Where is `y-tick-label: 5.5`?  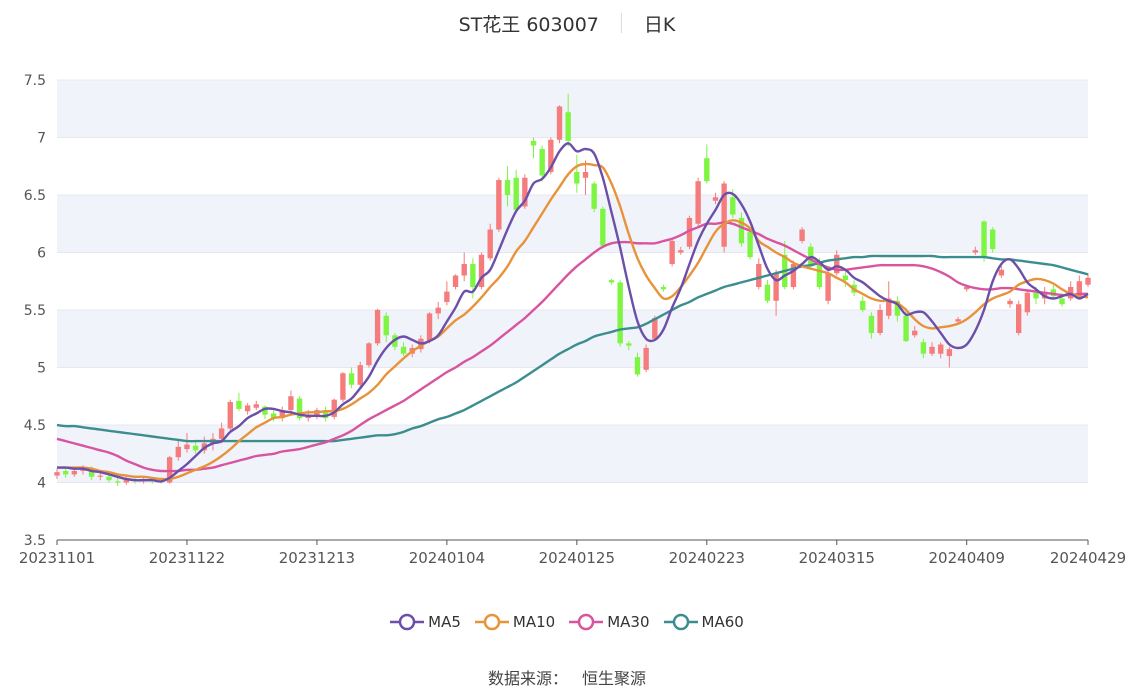 y-tick-label: 5.5 is located at coordinates (35, 311).